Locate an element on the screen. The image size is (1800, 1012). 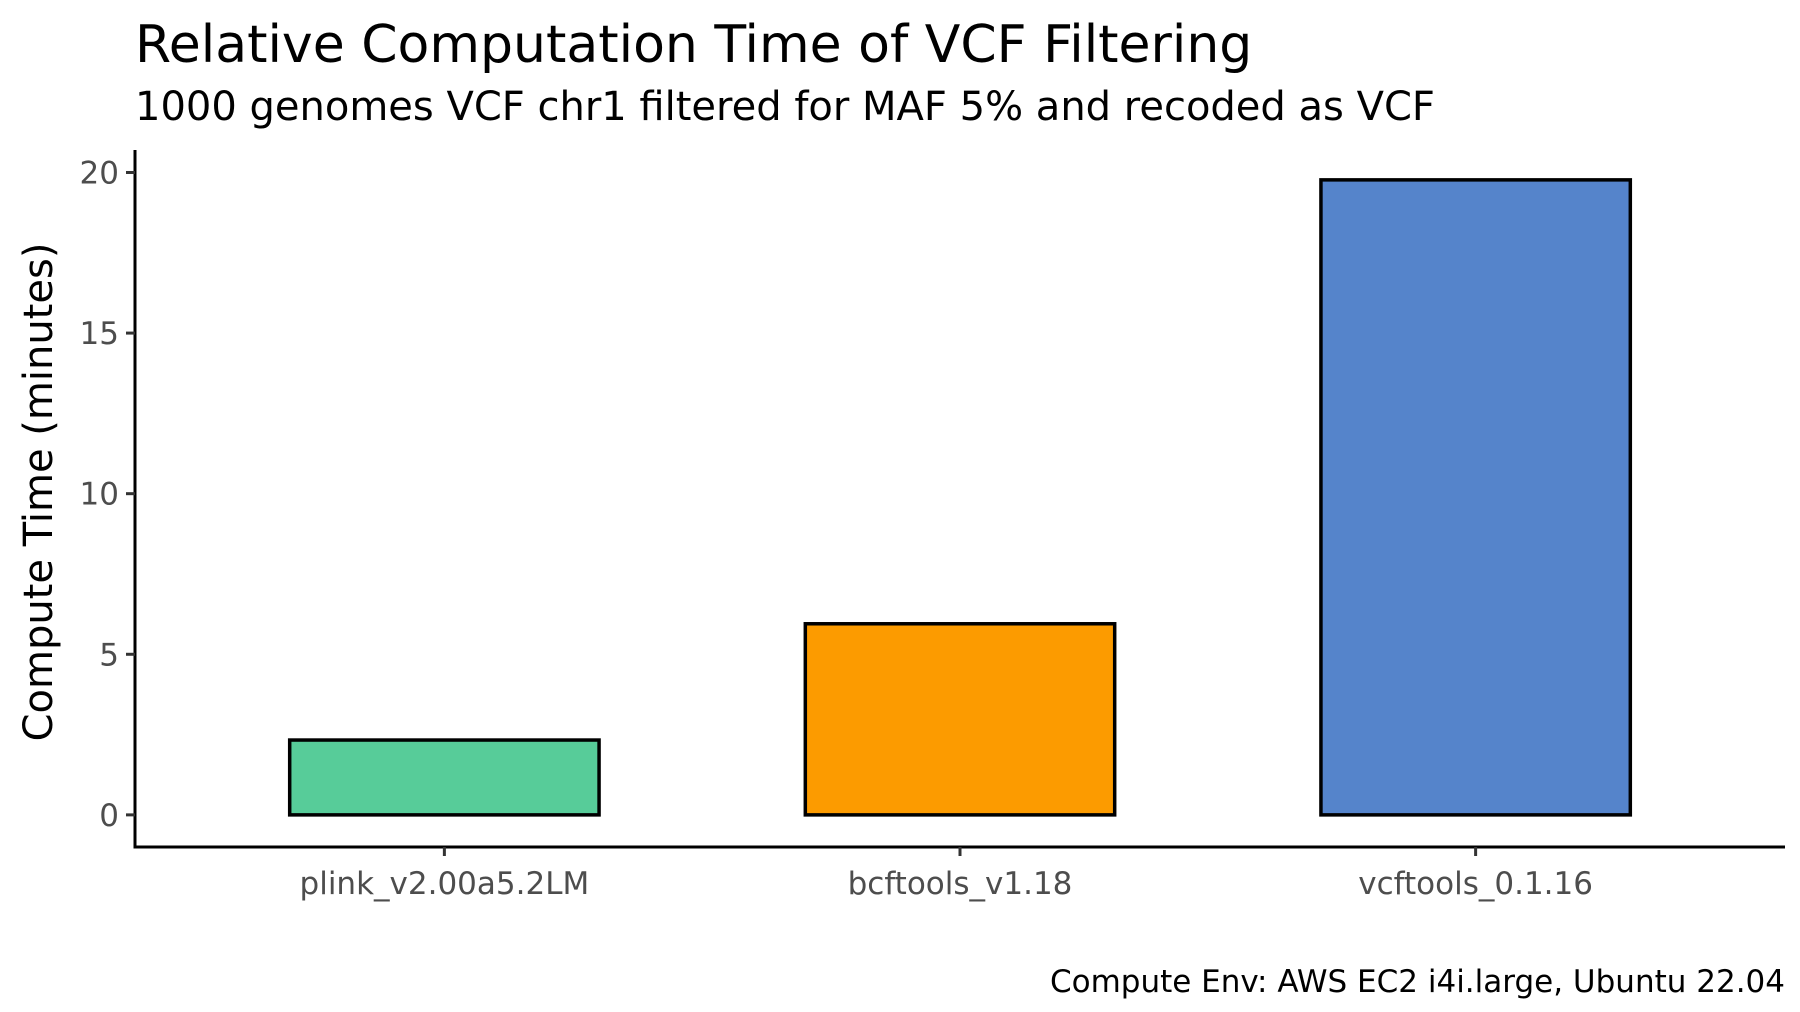
x-tick-label-bcftools_v1.18: bcftools_v1.18 is located at coordinates (960, 884).